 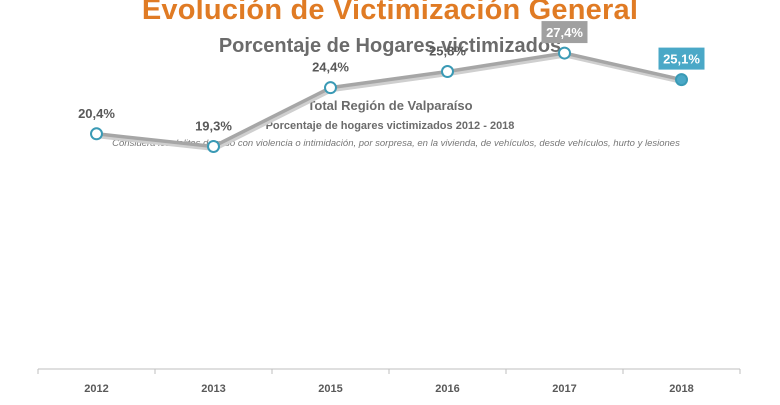 I want to click on x-tick-label: 2018, so click(x=681, y=389).